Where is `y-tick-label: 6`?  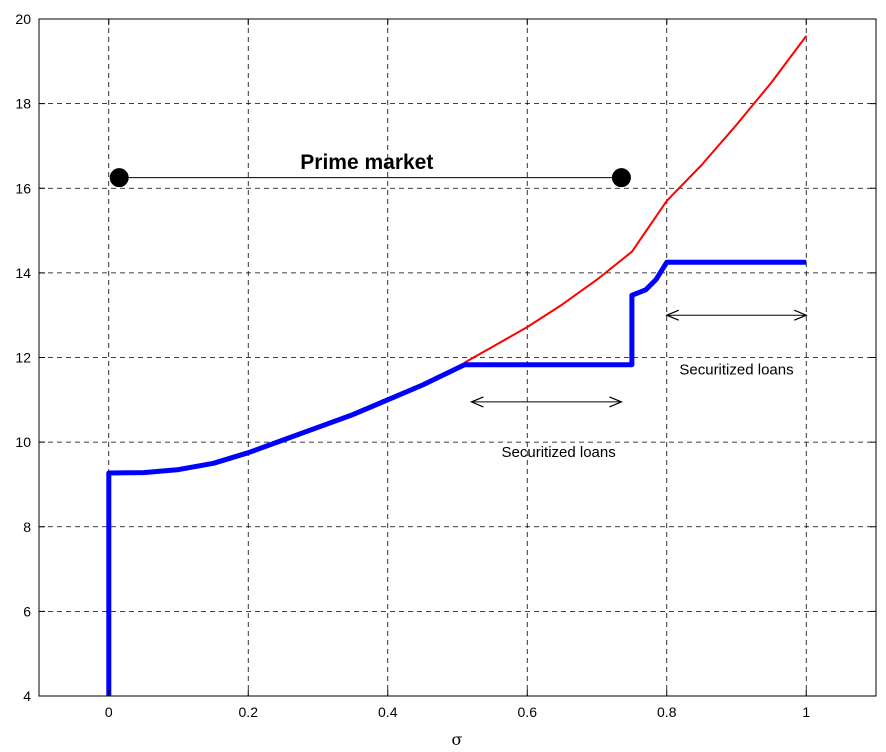 y-tick-label: 6 is located at coordinates (27, 611).